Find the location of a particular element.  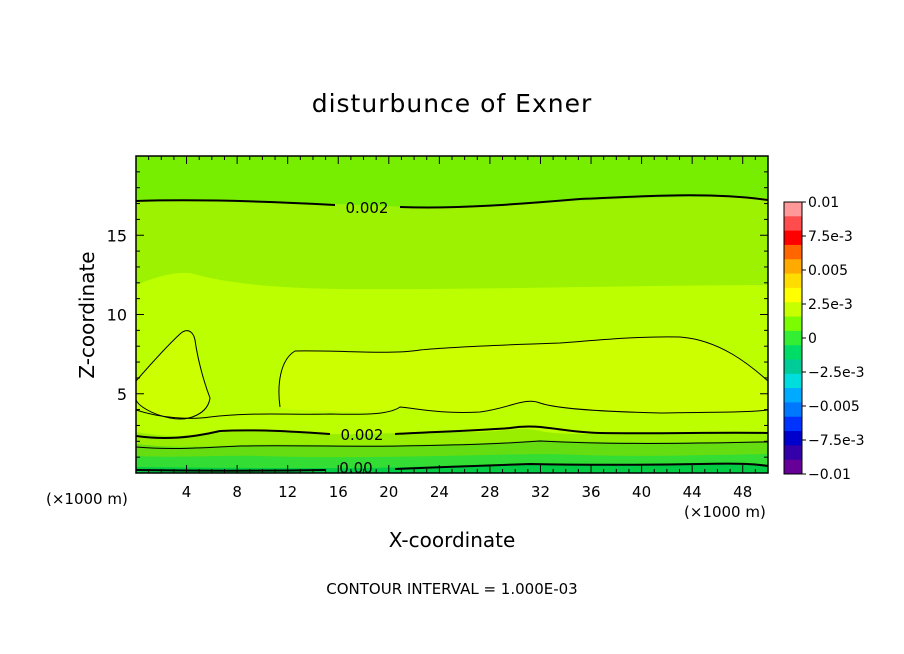

x-tick-label: 20 is located at coordinates (388, 492).